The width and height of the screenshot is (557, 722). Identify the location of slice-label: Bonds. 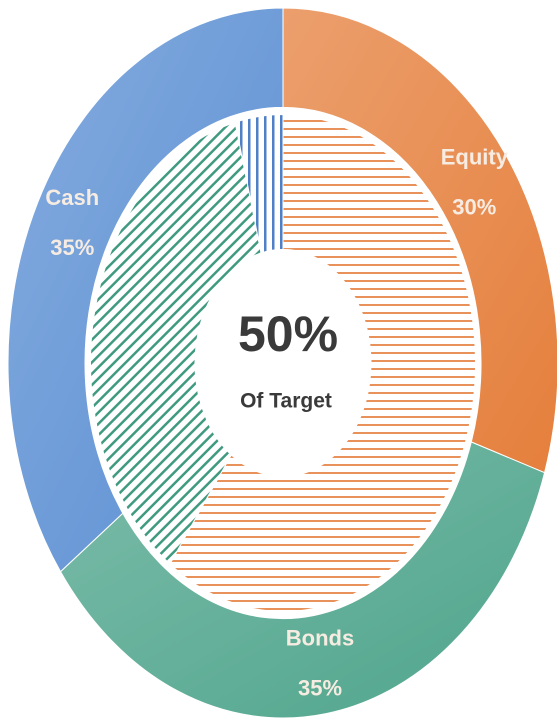
(320, 637).